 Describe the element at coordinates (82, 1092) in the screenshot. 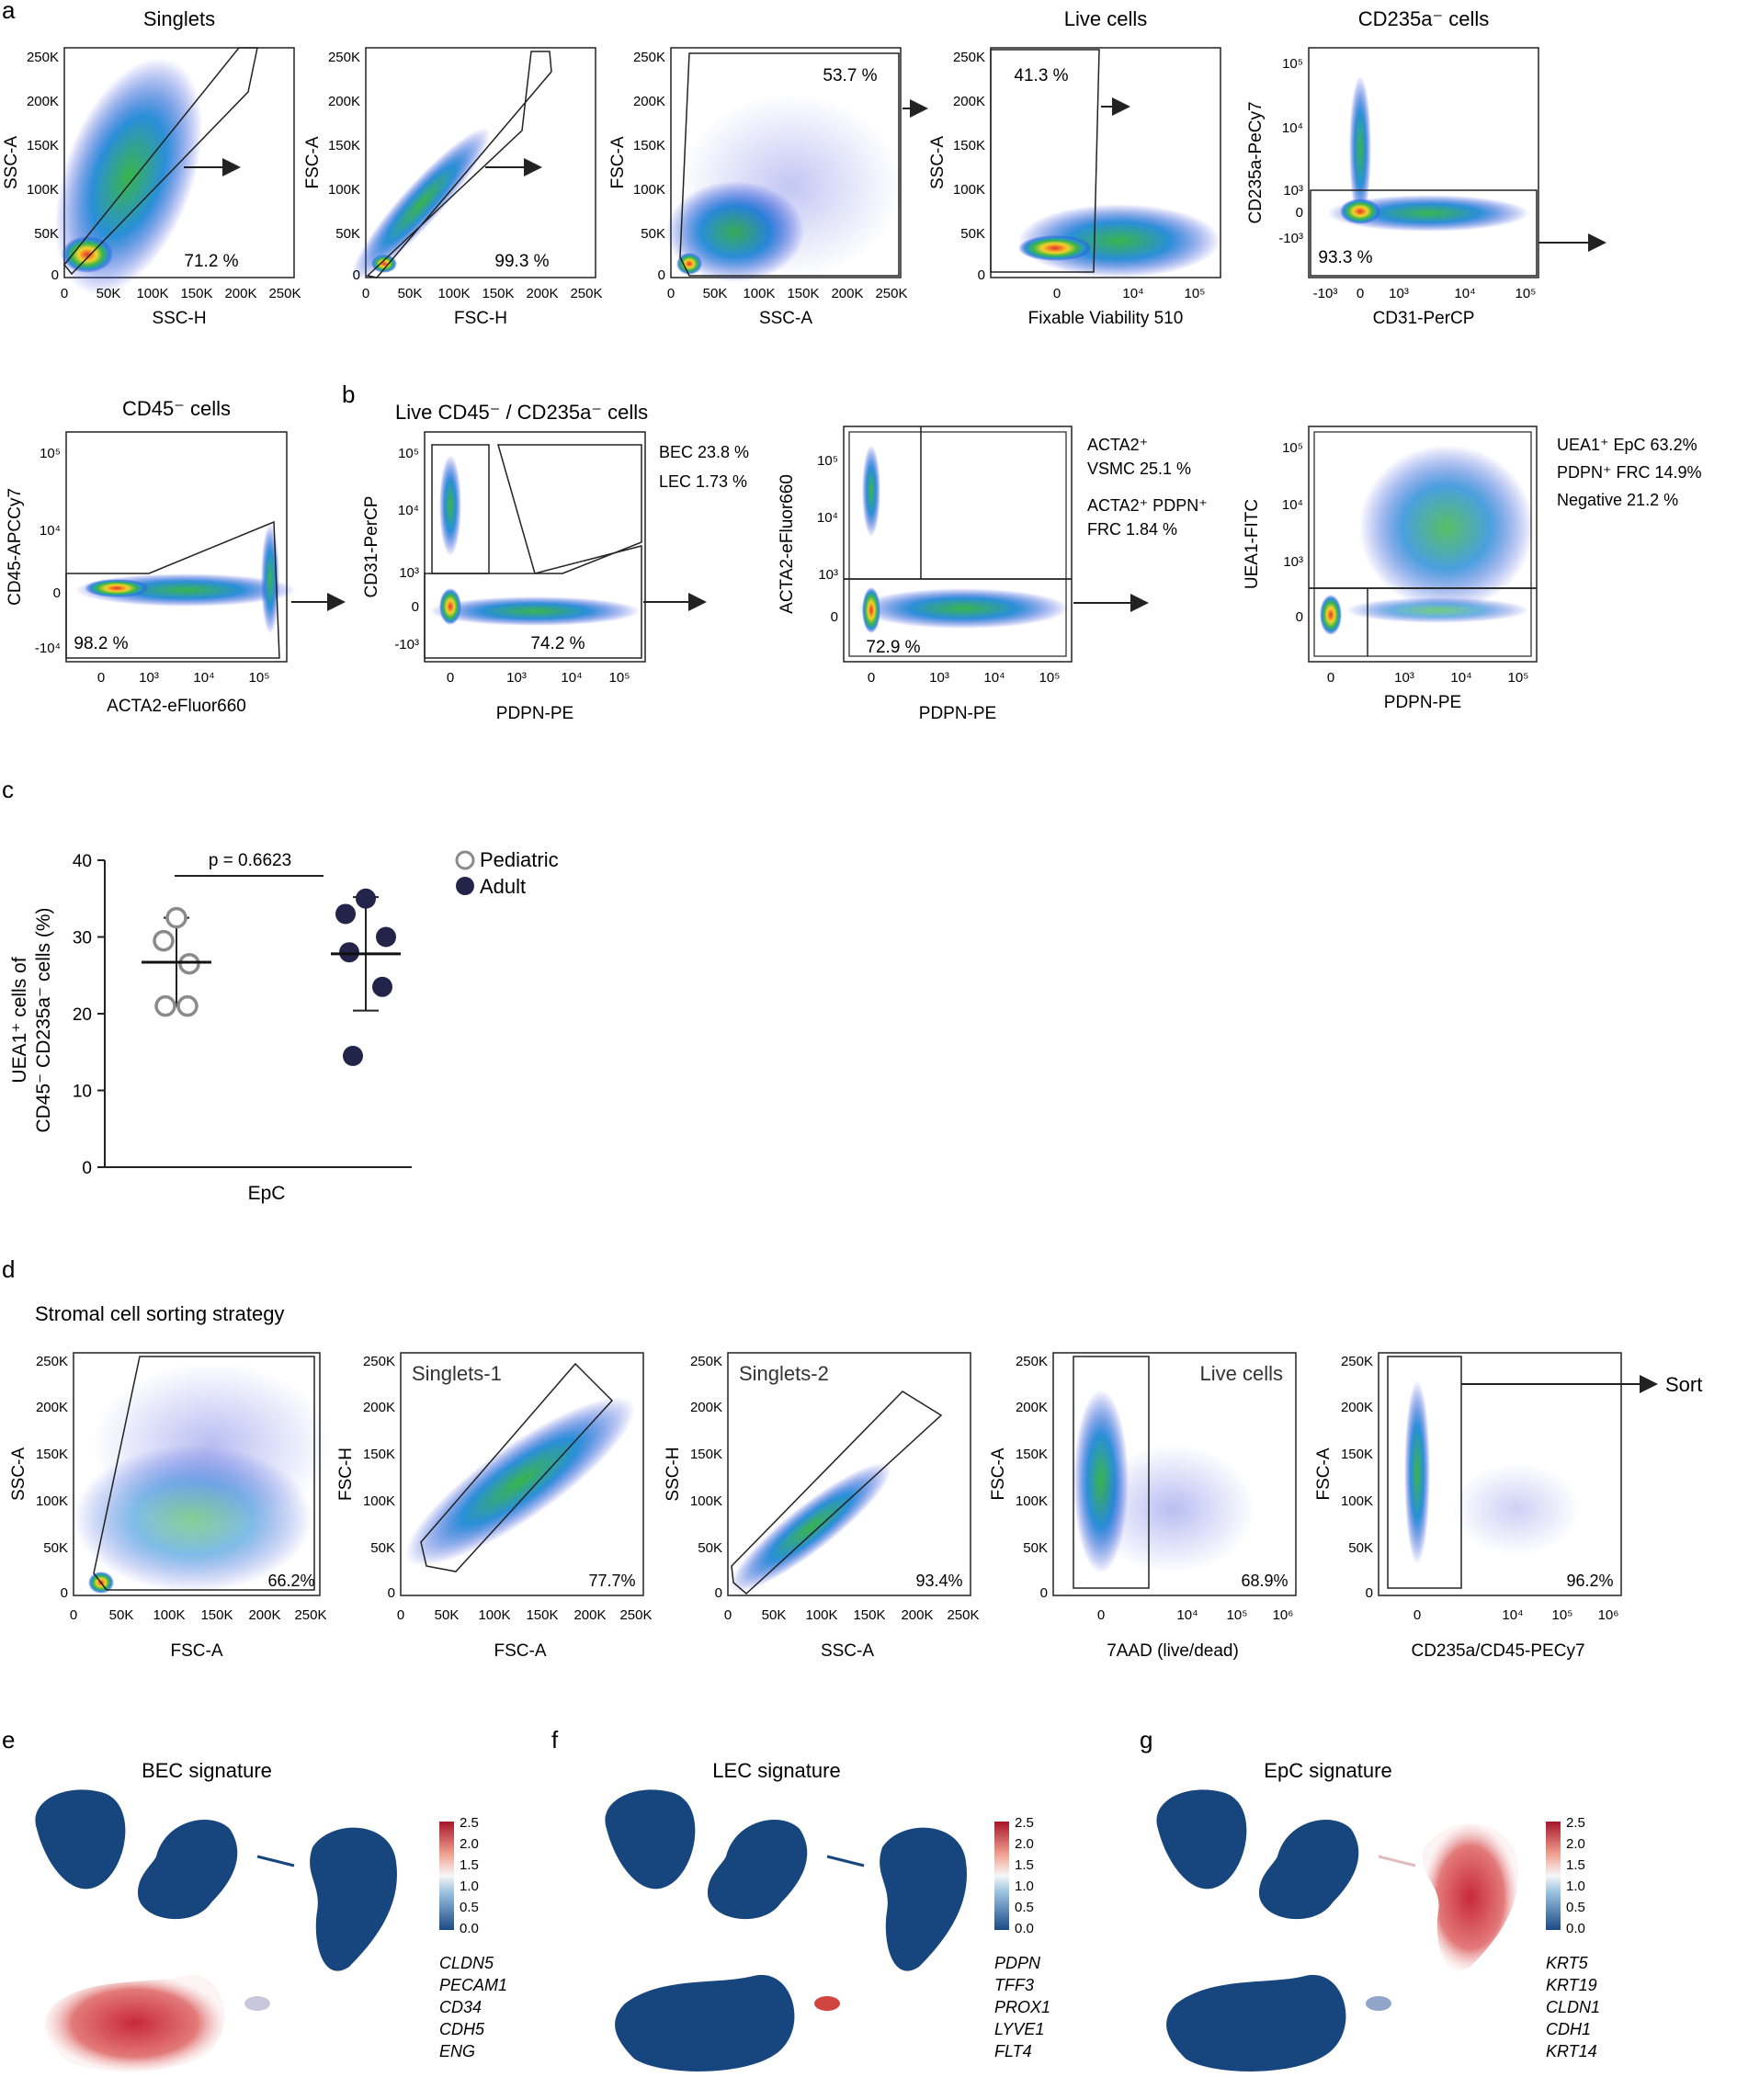

I see `ytick-label: 10` at that location.